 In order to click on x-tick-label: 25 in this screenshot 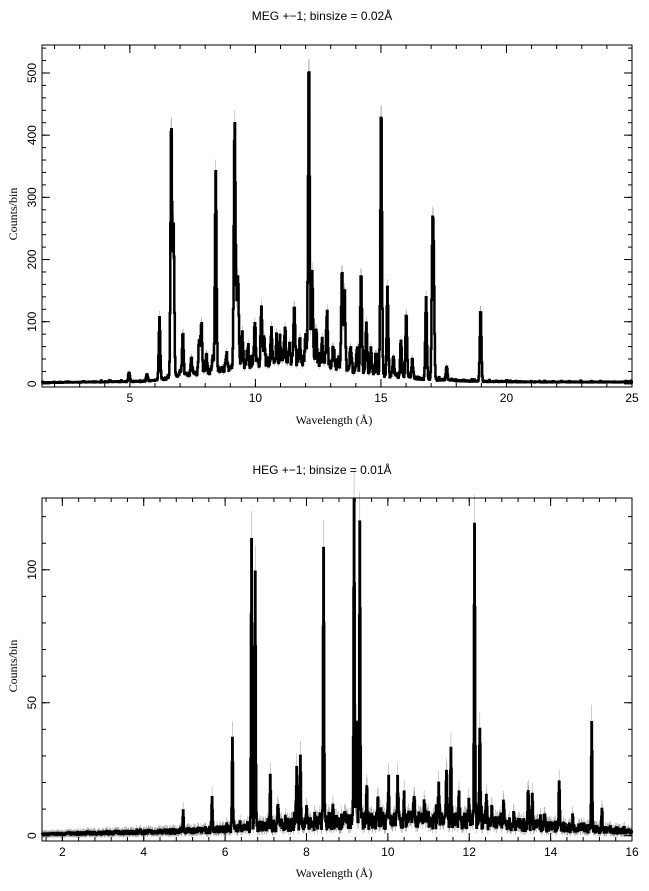, I will do `click(632, 398)`.